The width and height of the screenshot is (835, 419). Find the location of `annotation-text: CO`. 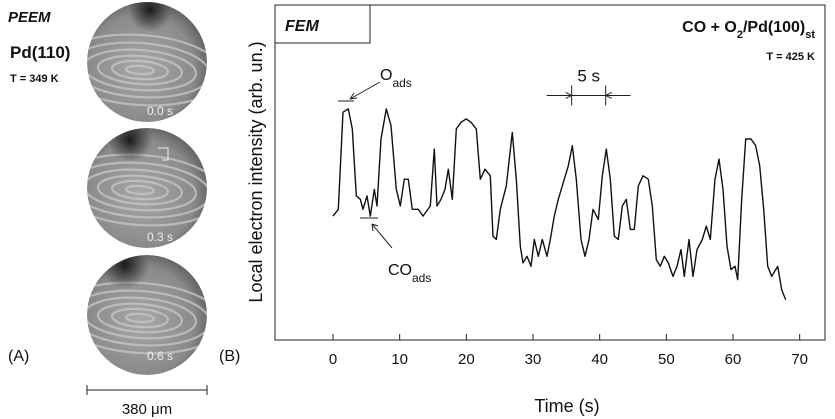

annotation-text: CO is located at coordinates (400, 270).